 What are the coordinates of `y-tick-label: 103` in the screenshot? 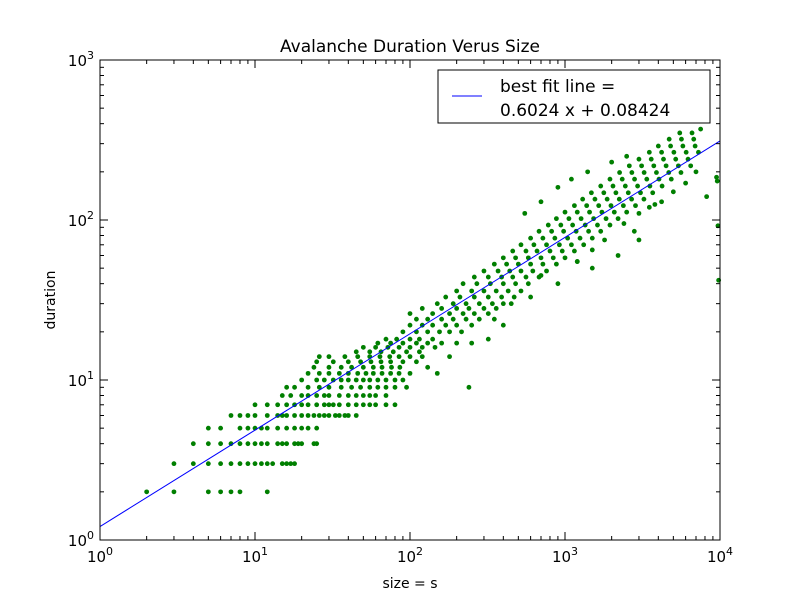 It's located at (81, 59).